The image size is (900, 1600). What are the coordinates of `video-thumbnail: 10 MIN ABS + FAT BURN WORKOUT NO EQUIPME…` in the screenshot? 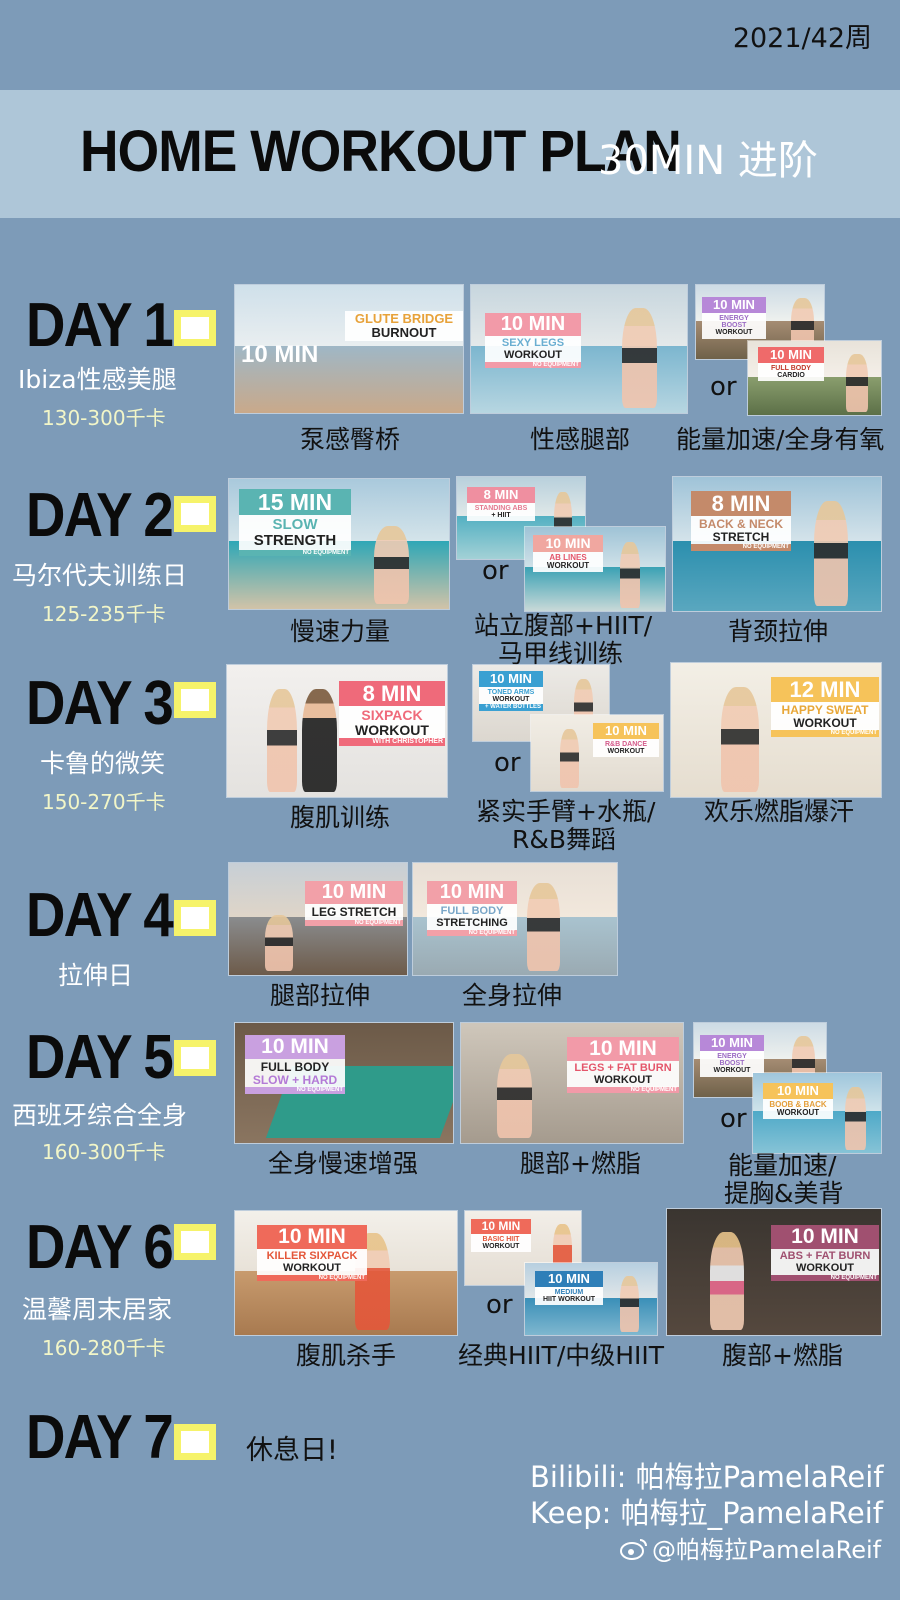 It's located at (774, 1272).